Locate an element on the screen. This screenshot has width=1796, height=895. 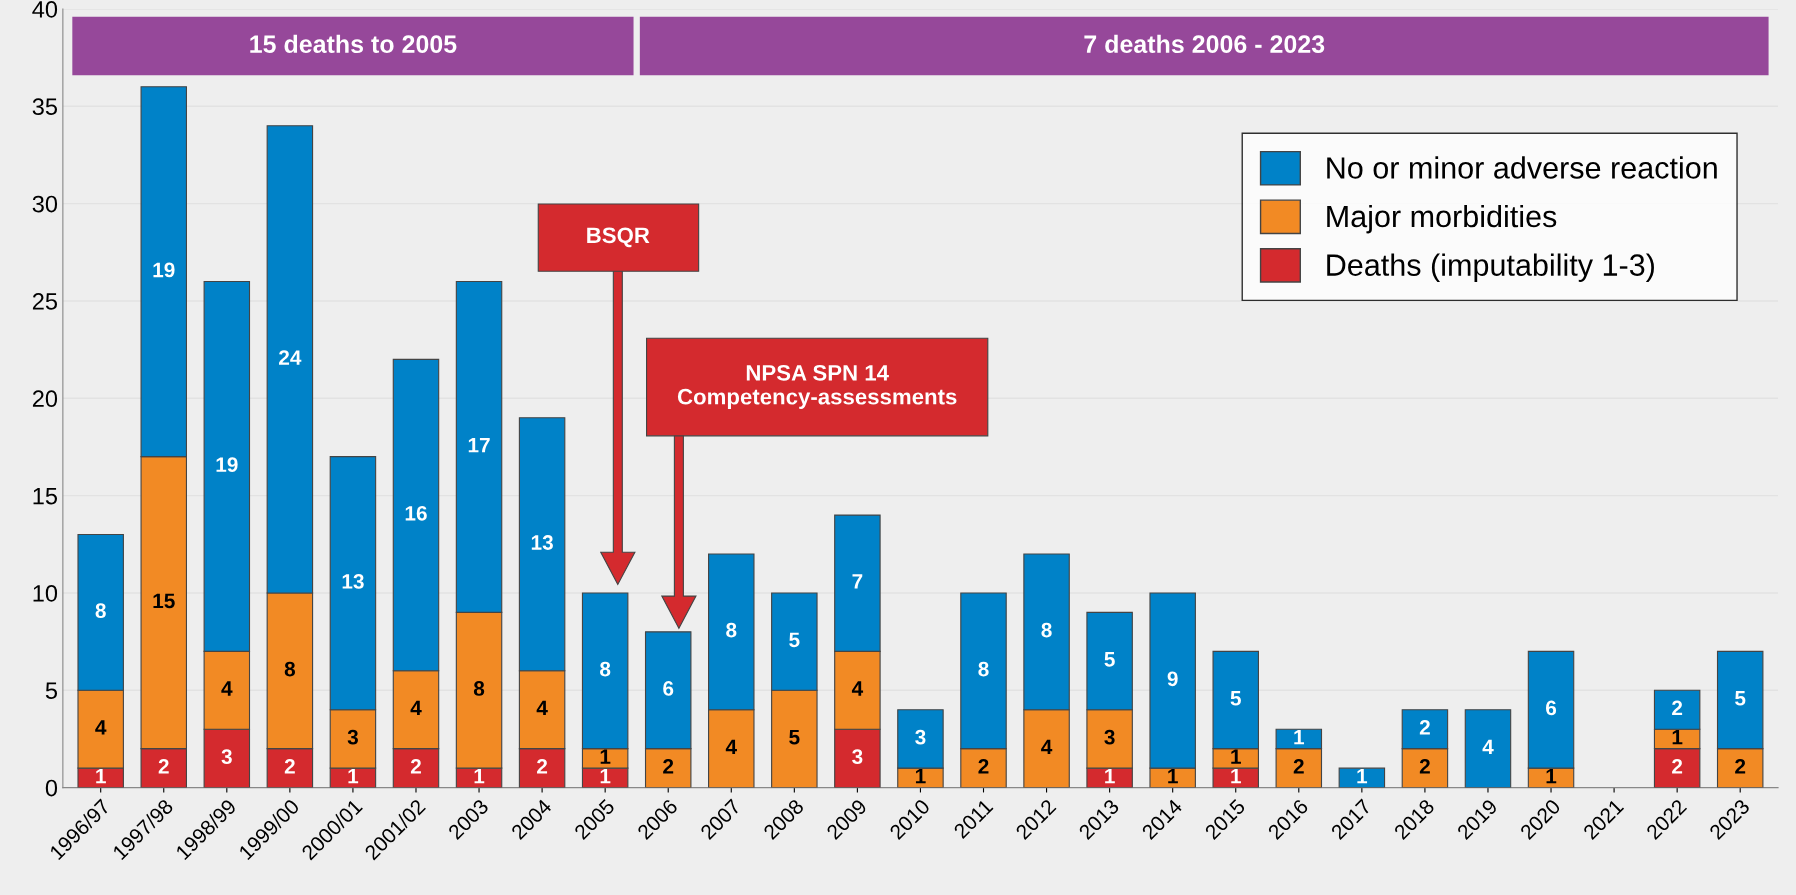
y-tick-label: 40 is located at coordinates (45, 9).